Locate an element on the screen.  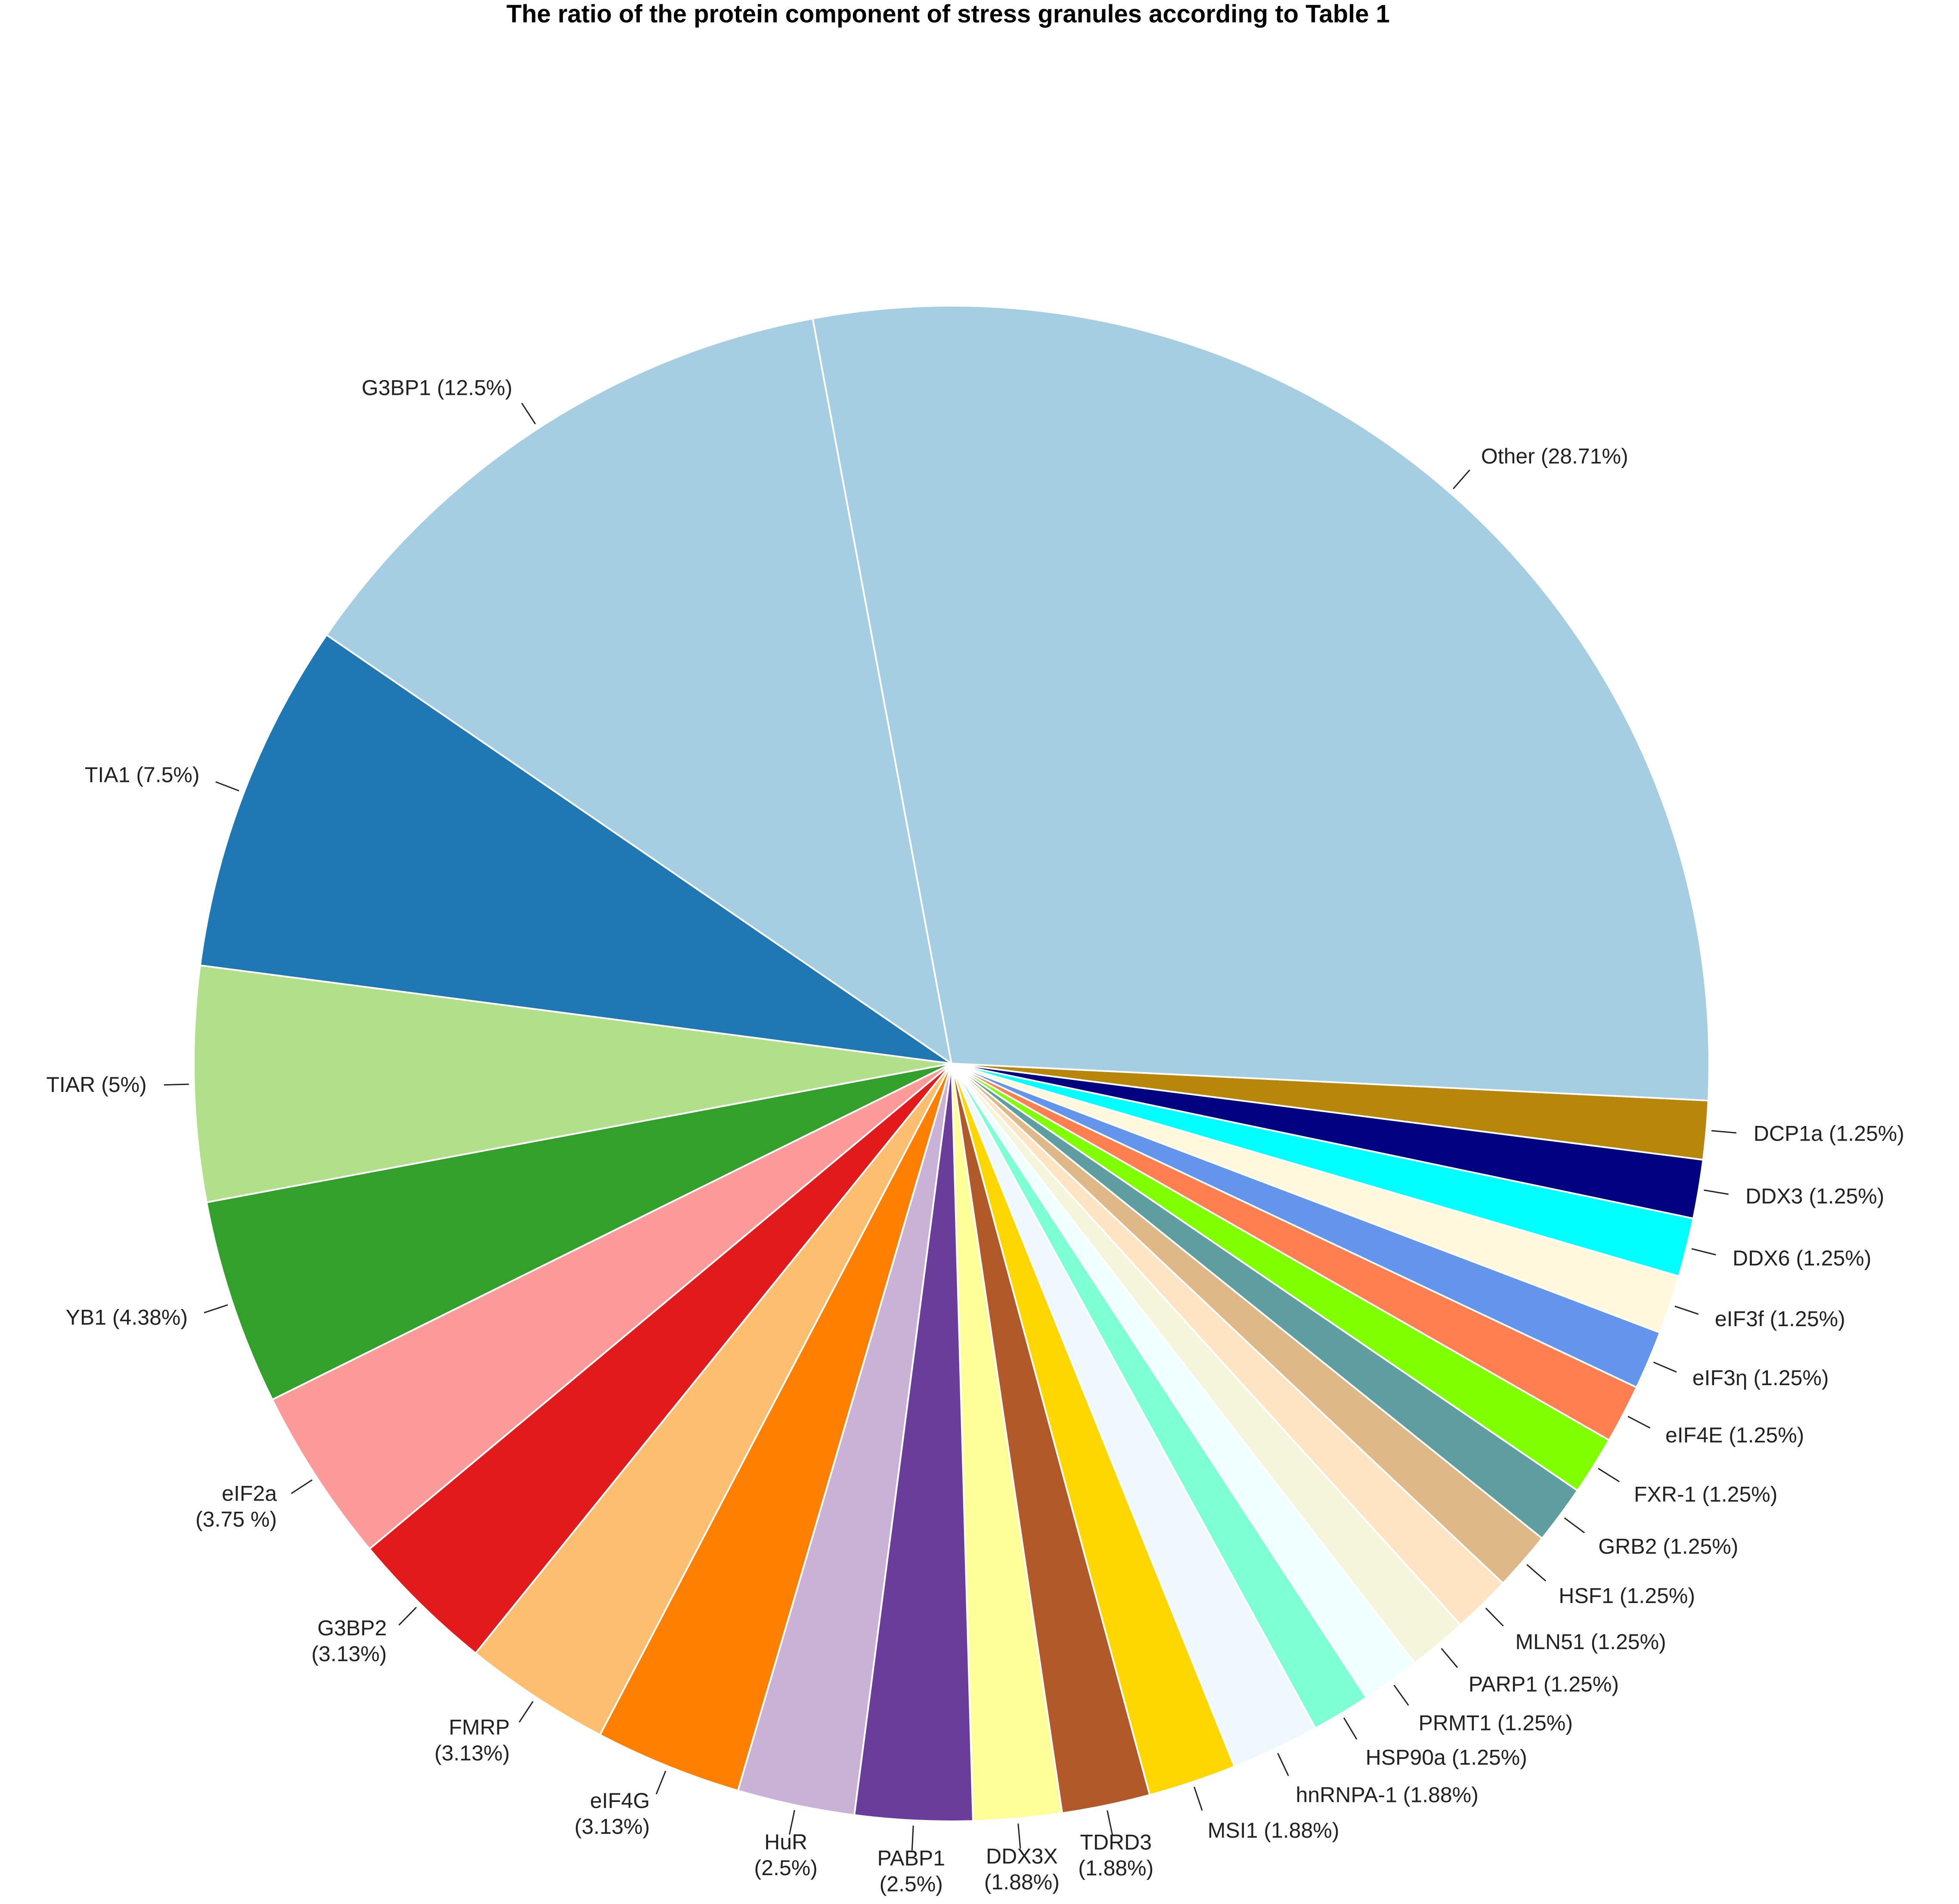
slice-label: MSI1 (1.88%) is located at coordinates (1273, 1830).